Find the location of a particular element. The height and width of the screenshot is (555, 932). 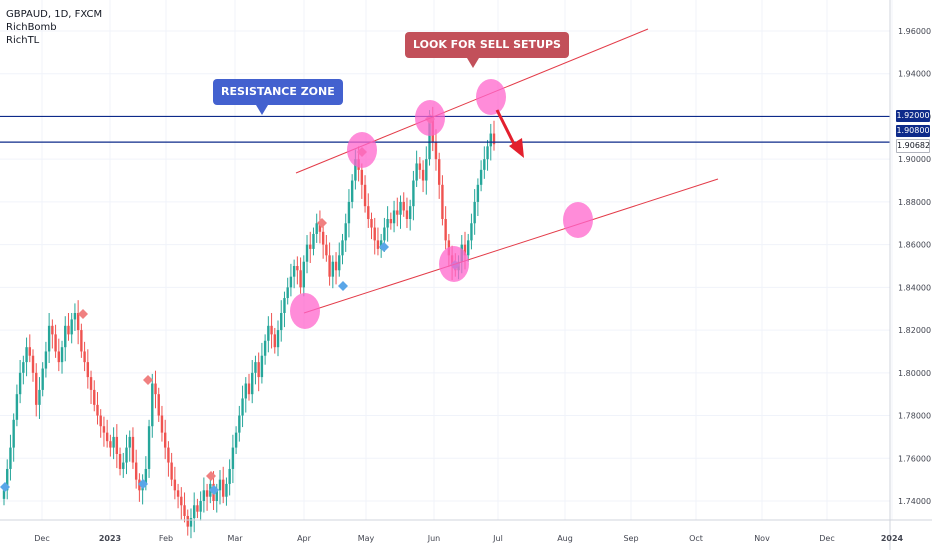

indicator-richbomb: RichBomb is located at coordinates (31, 27).